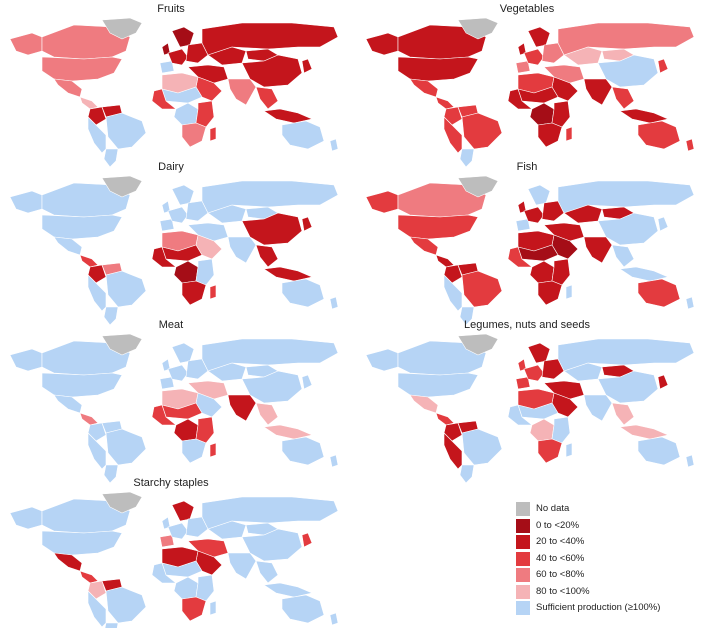  Describe the element at coordinates (558, 525) in the screenshot. I see `legend-label: 0 to <20%` at that location.